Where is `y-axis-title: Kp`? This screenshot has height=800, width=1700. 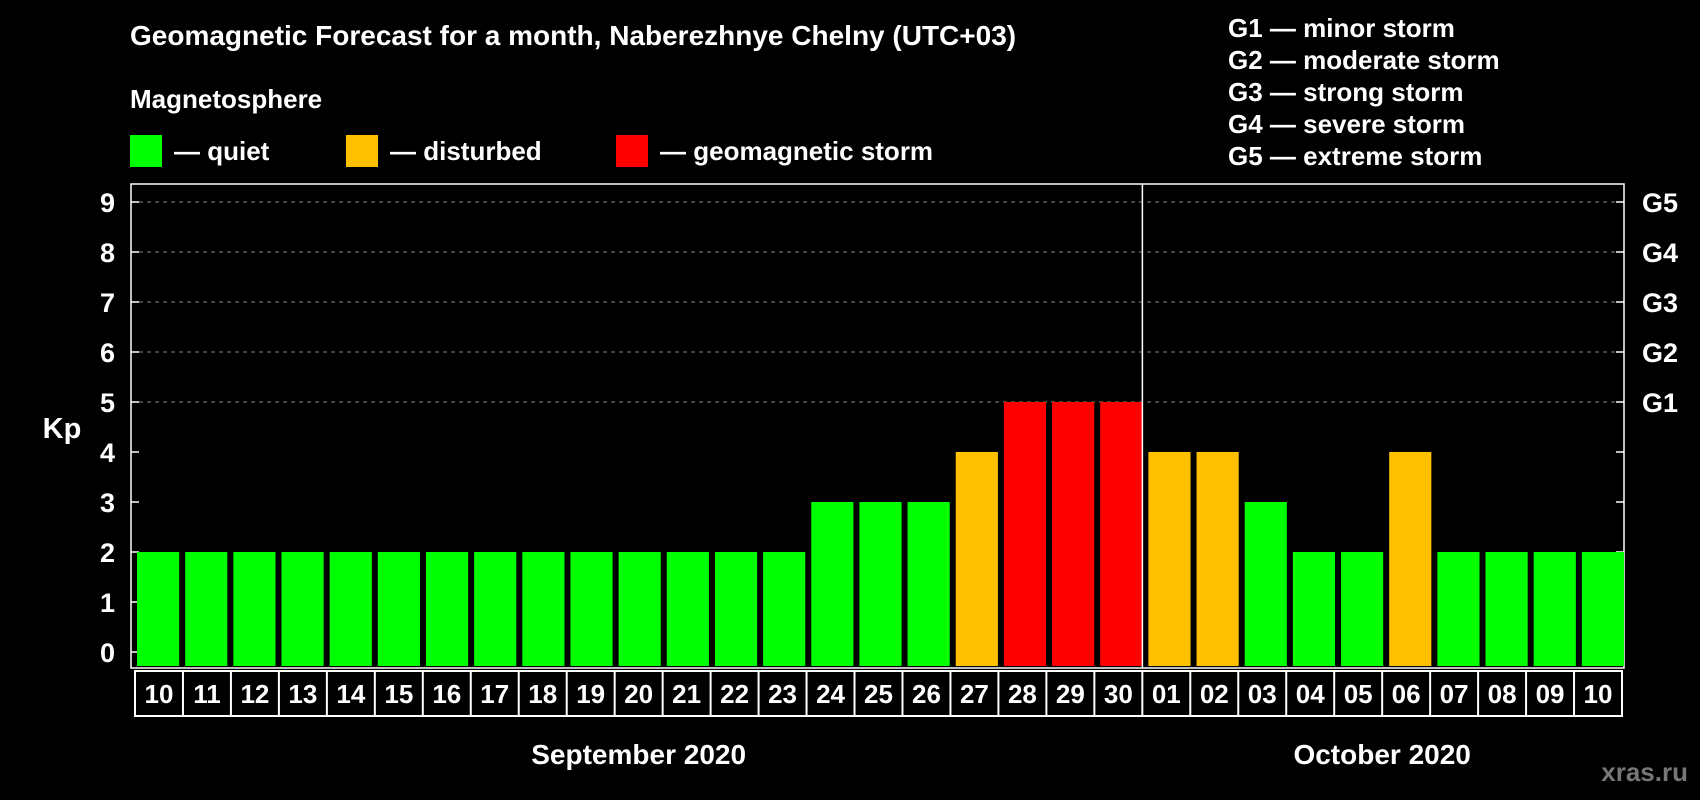
y-axis-title: Kp is located at coordinates (62, 429).